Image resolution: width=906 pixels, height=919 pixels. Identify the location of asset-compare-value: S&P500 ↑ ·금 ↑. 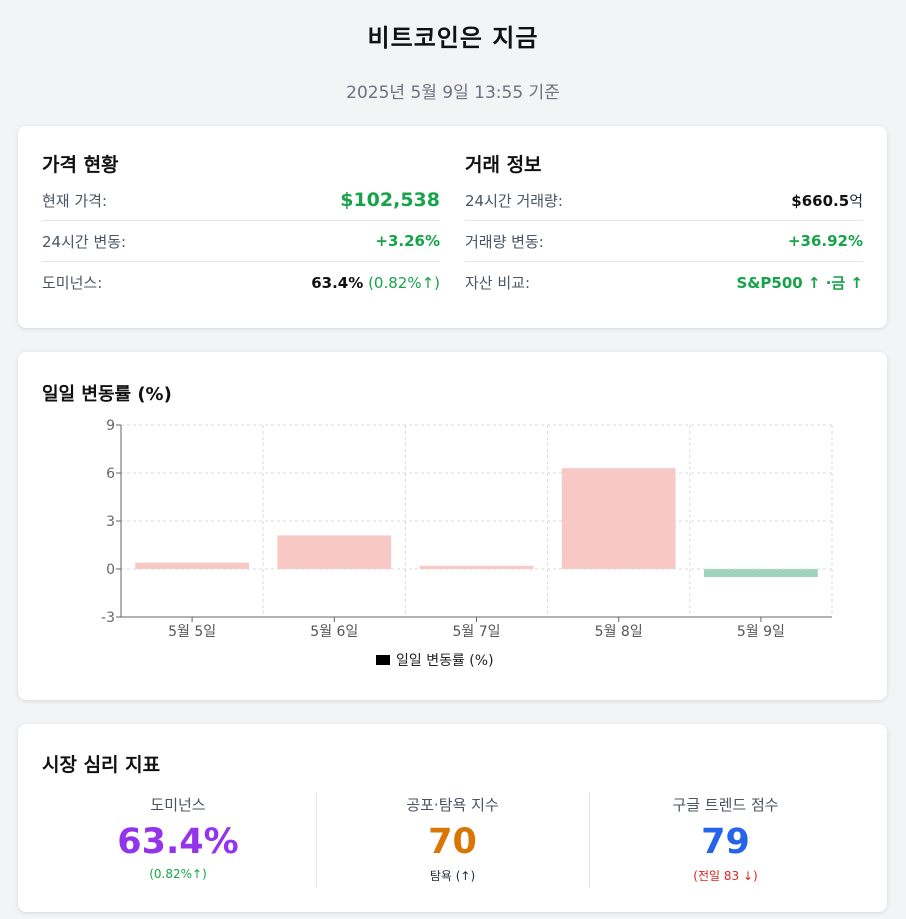
(800, 283).